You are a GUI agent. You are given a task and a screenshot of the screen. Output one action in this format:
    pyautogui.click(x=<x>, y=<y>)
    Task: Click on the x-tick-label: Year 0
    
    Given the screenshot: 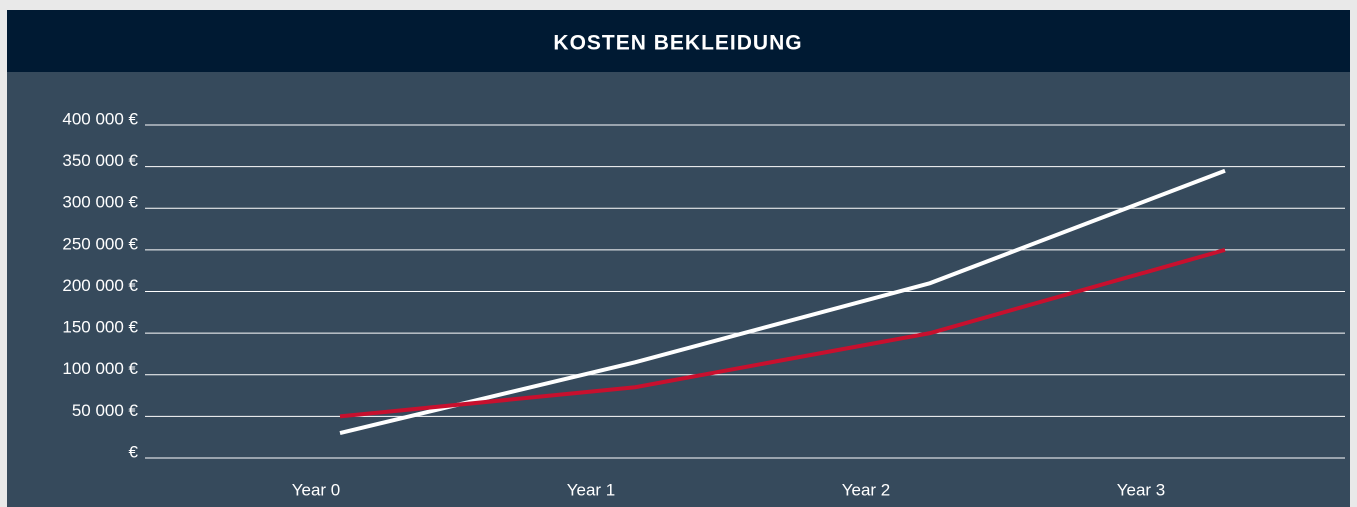 What is the action you would take?
    pyautogui.click(x=316, y=489)
    